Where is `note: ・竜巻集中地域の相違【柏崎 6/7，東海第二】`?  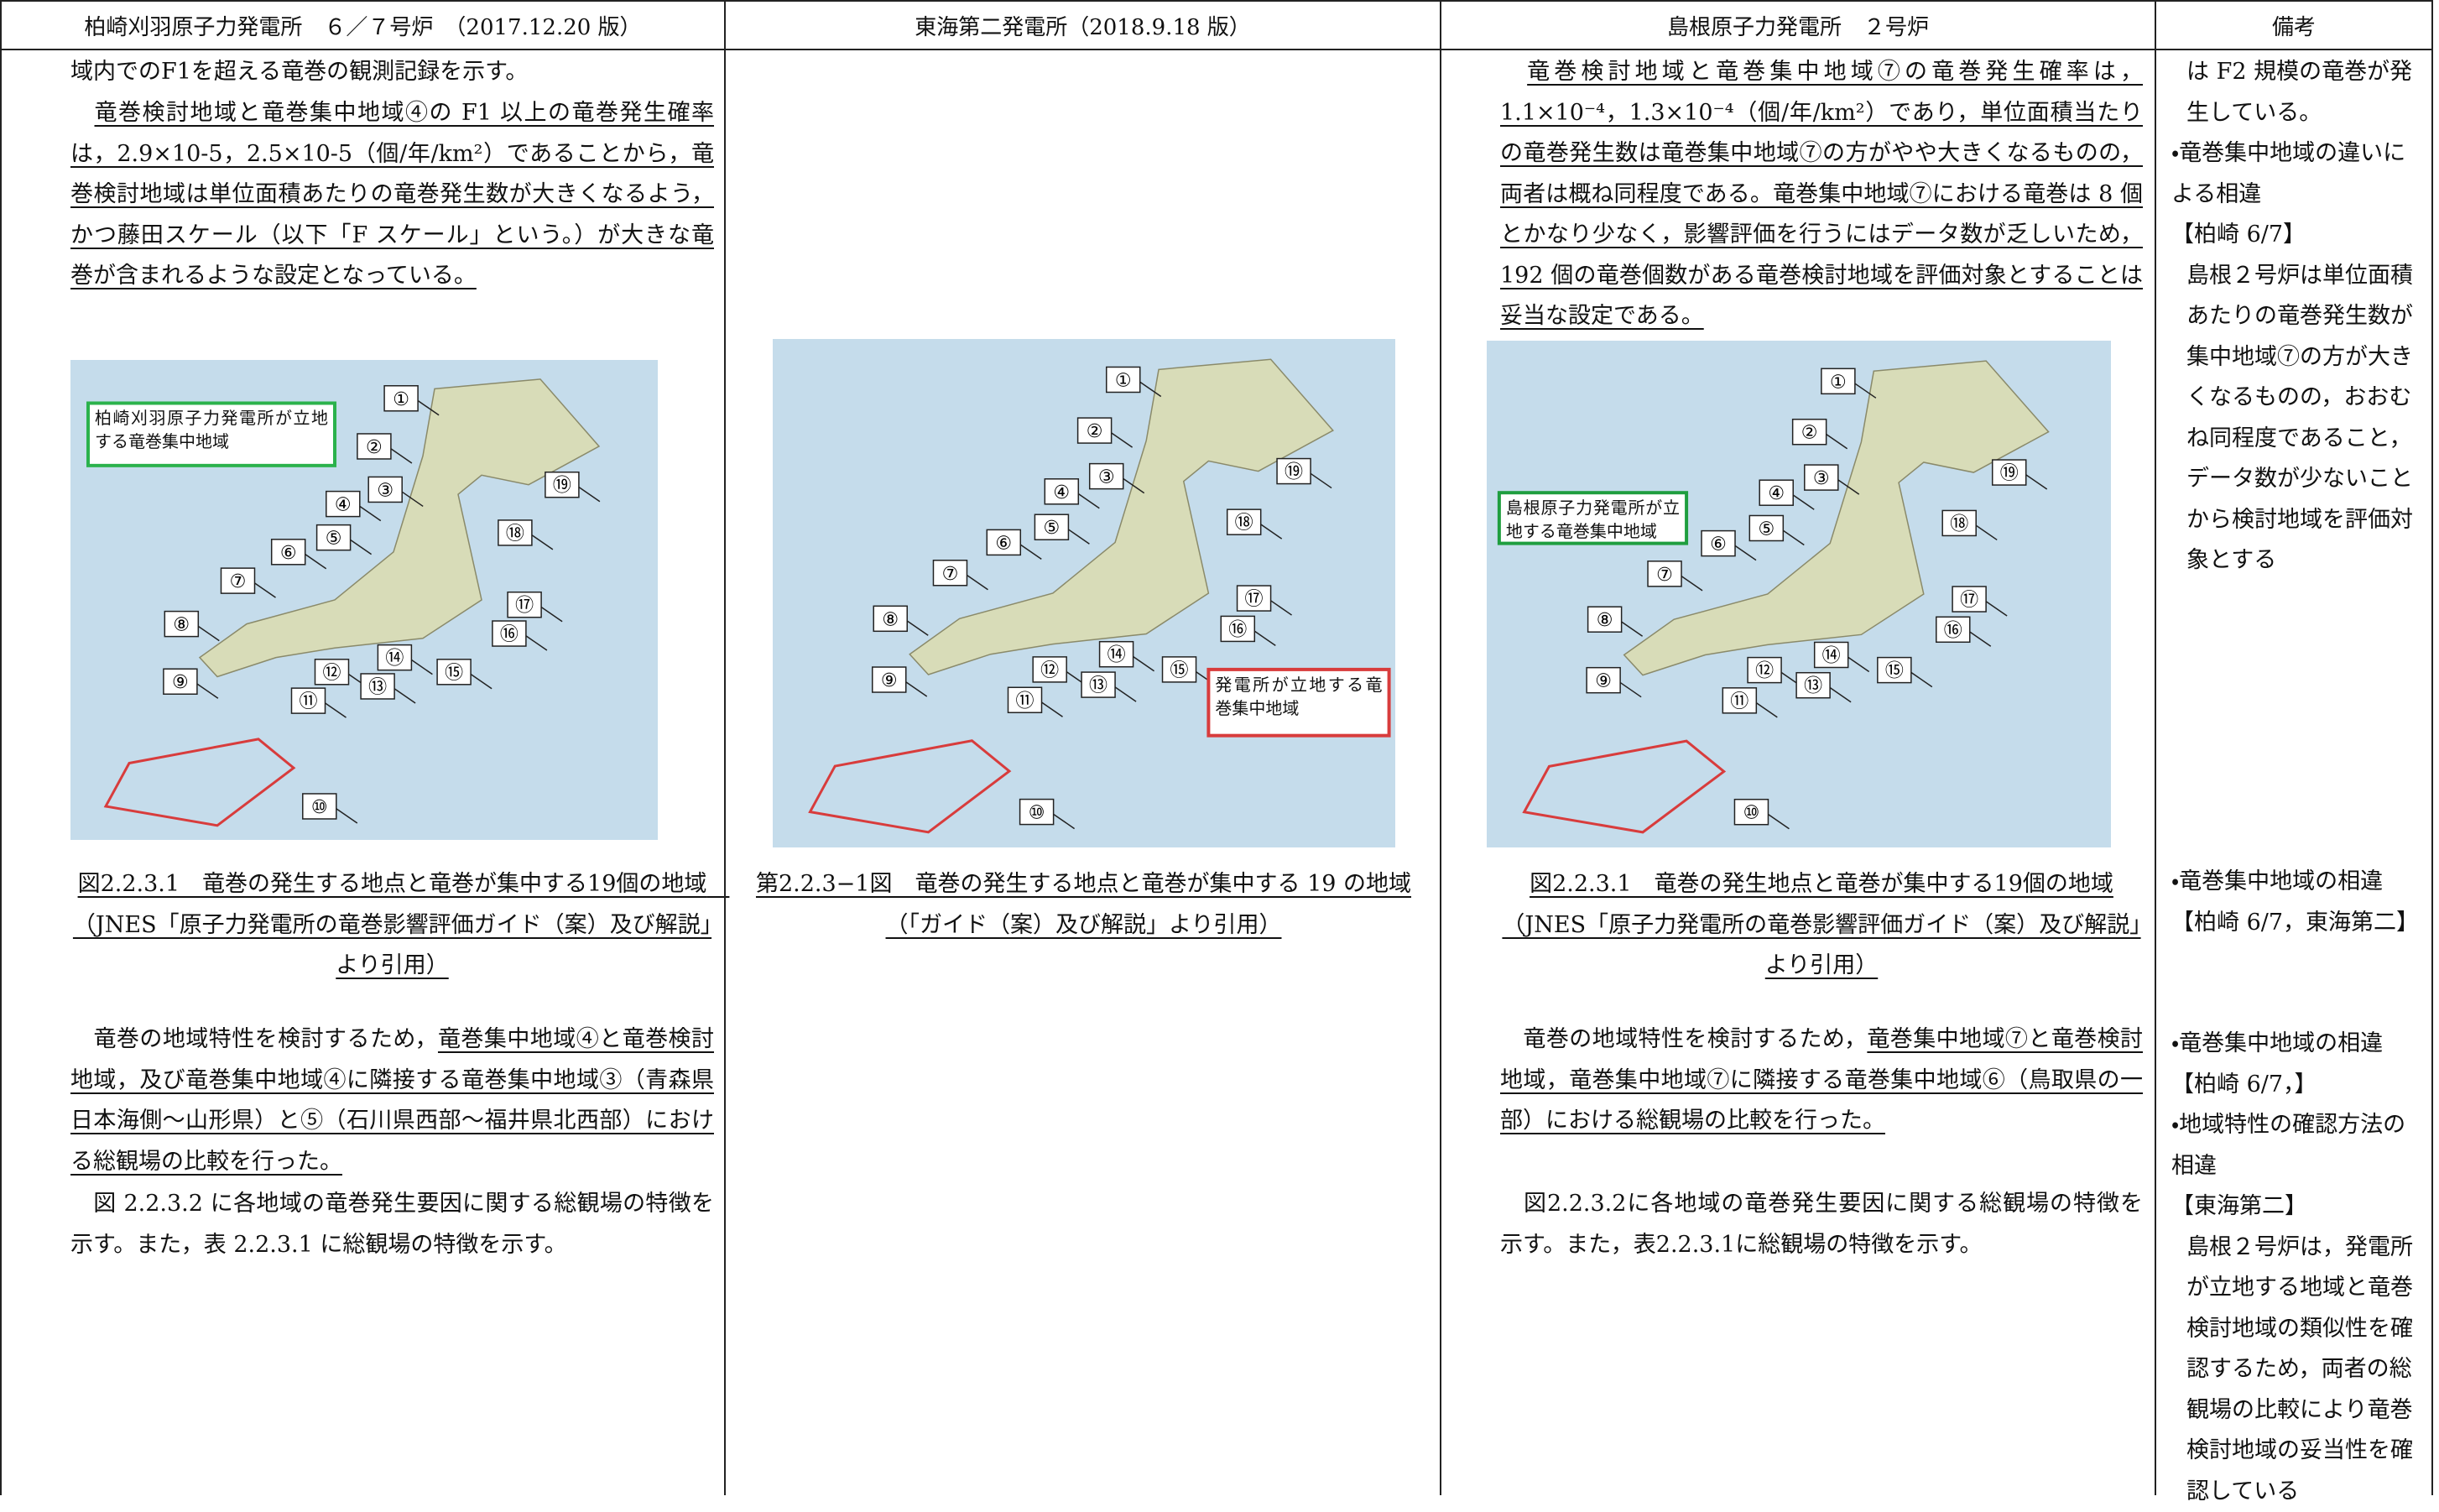
note: ・竜巻集中地域の相違【柏崎 6/7，東海第二】 is located at coordinates (2298, 903).